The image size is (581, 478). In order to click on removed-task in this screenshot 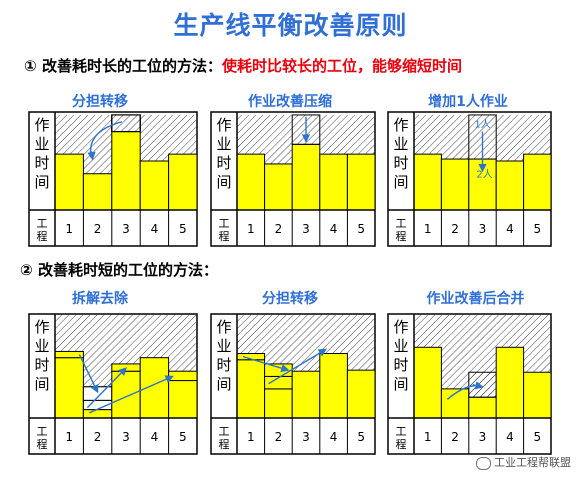, I will do `click(126, 123)`.